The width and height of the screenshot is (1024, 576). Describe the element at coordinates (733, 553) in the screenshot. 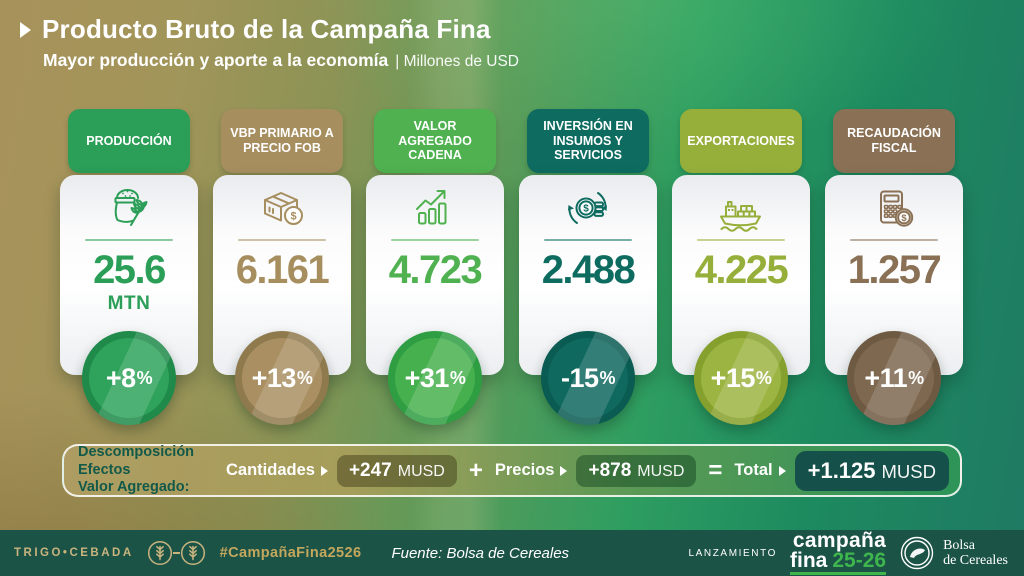

I see `launch-label: LANZAMIENTO` at that location.